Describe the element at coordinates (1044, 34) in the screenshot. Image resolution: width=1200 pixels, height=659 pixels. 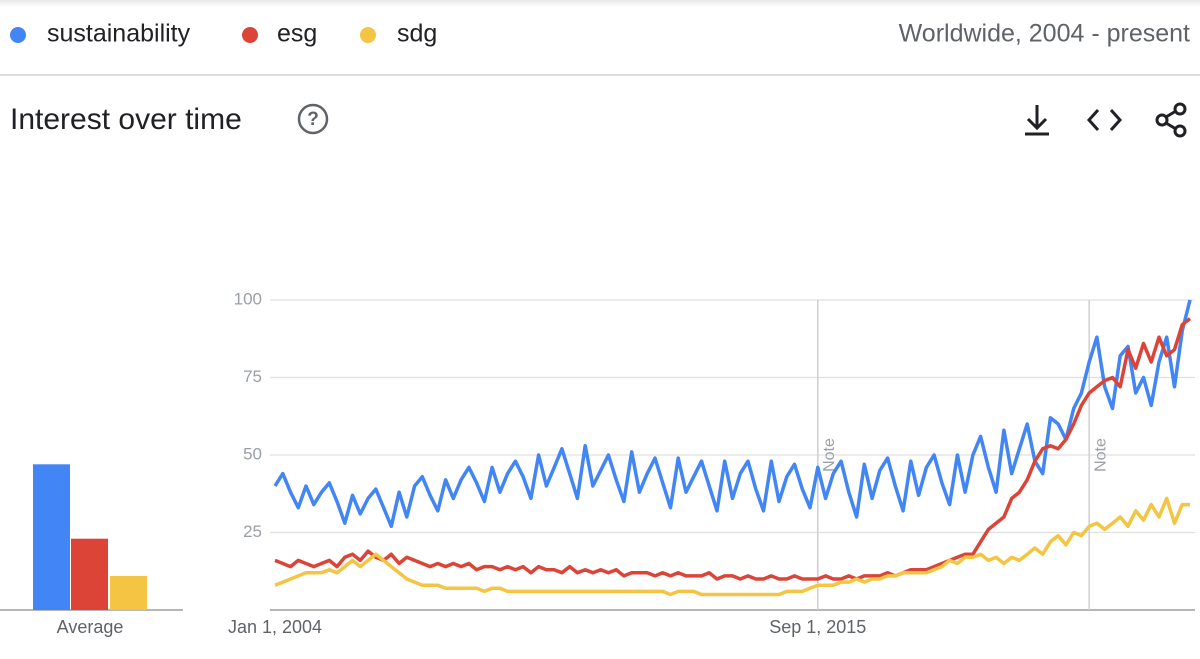
I see `region-label: Worldwide, 2004 - present` at that location.